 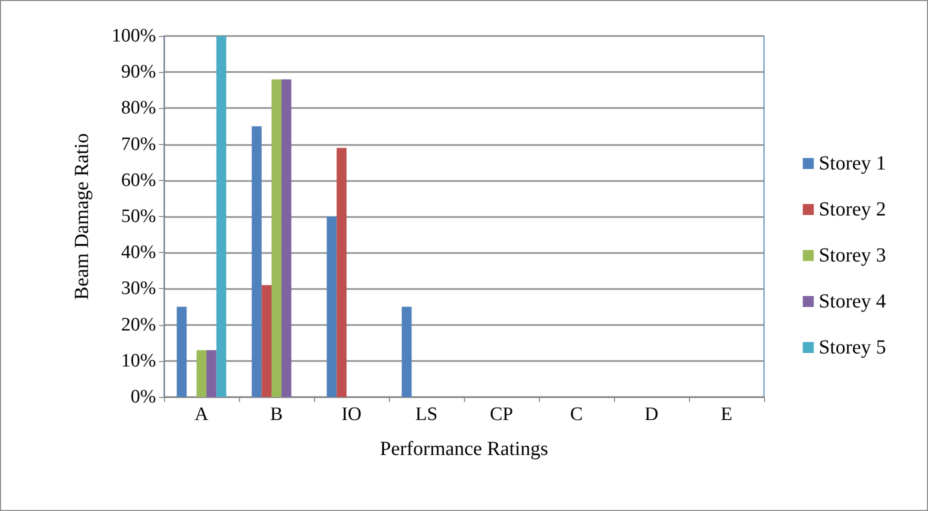 I want to click on x-tick-label: IO, so click(x=351, y=414).